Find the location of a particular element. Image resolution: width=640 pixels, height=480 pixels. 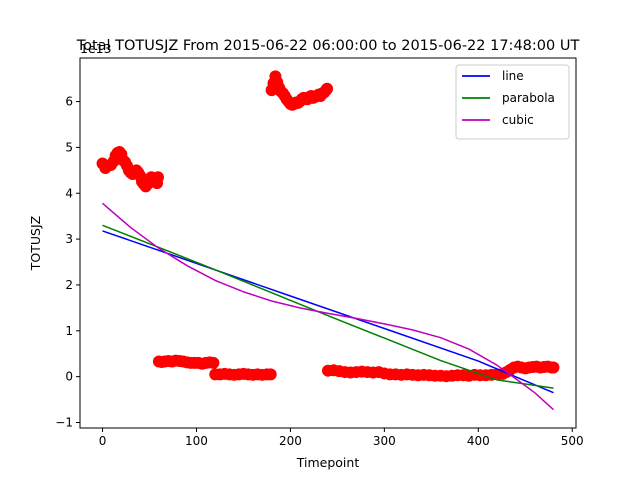

x-tick-label: 400 is located at coordinates (478, 441).